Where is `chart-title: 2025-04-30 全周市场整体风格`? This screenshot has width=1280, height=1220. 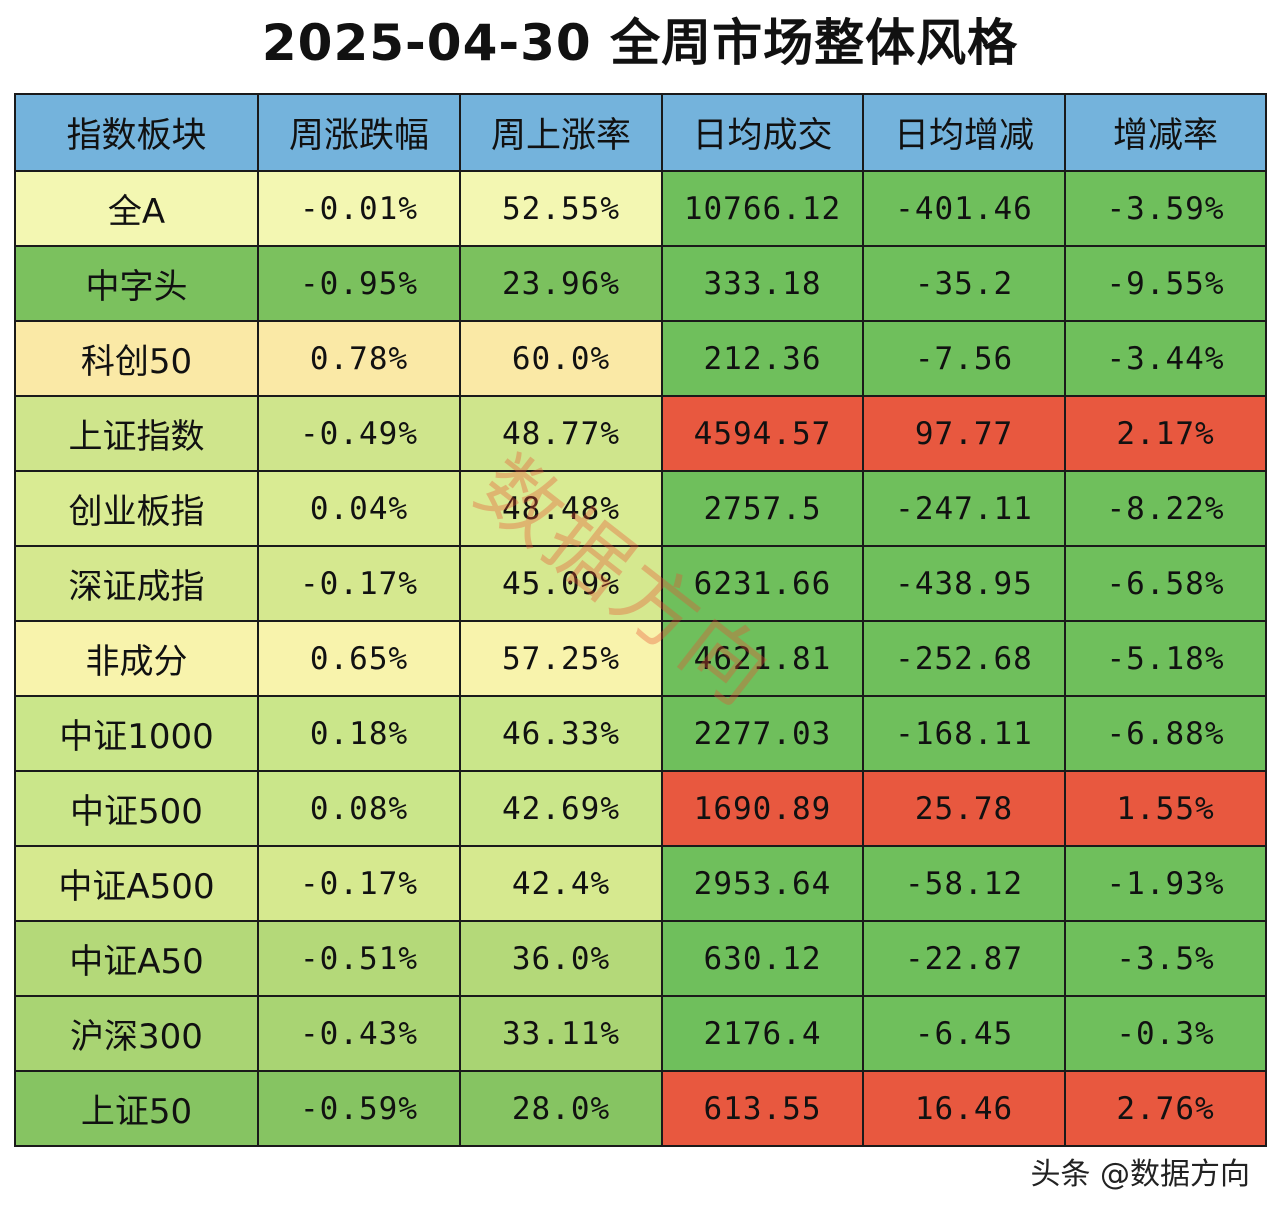
chart-title: 2025-04-30 全周市场整体风格 is located at coordinates (640, 43).